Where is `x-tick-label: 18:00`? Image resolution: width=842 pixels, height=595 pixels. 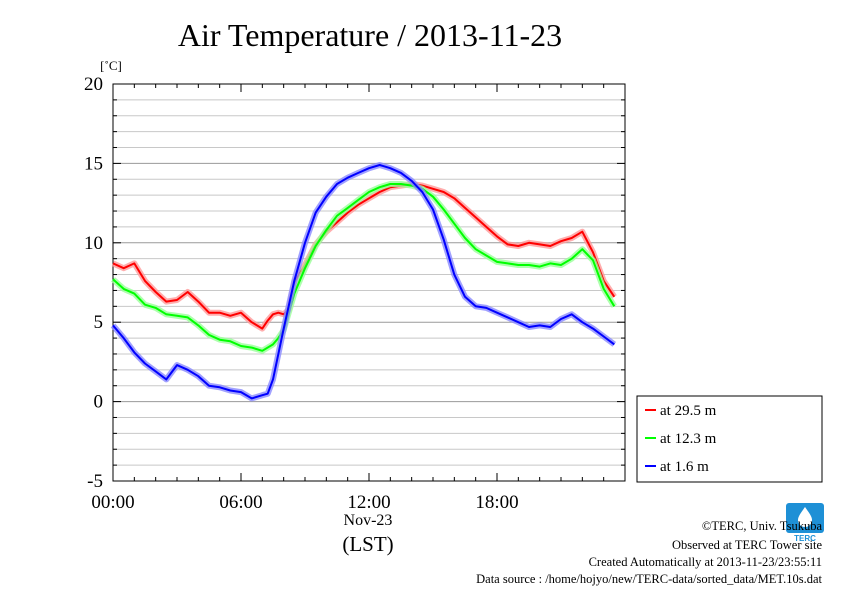
x-tick-label: 18:00 is located at coordinates (496, 502).